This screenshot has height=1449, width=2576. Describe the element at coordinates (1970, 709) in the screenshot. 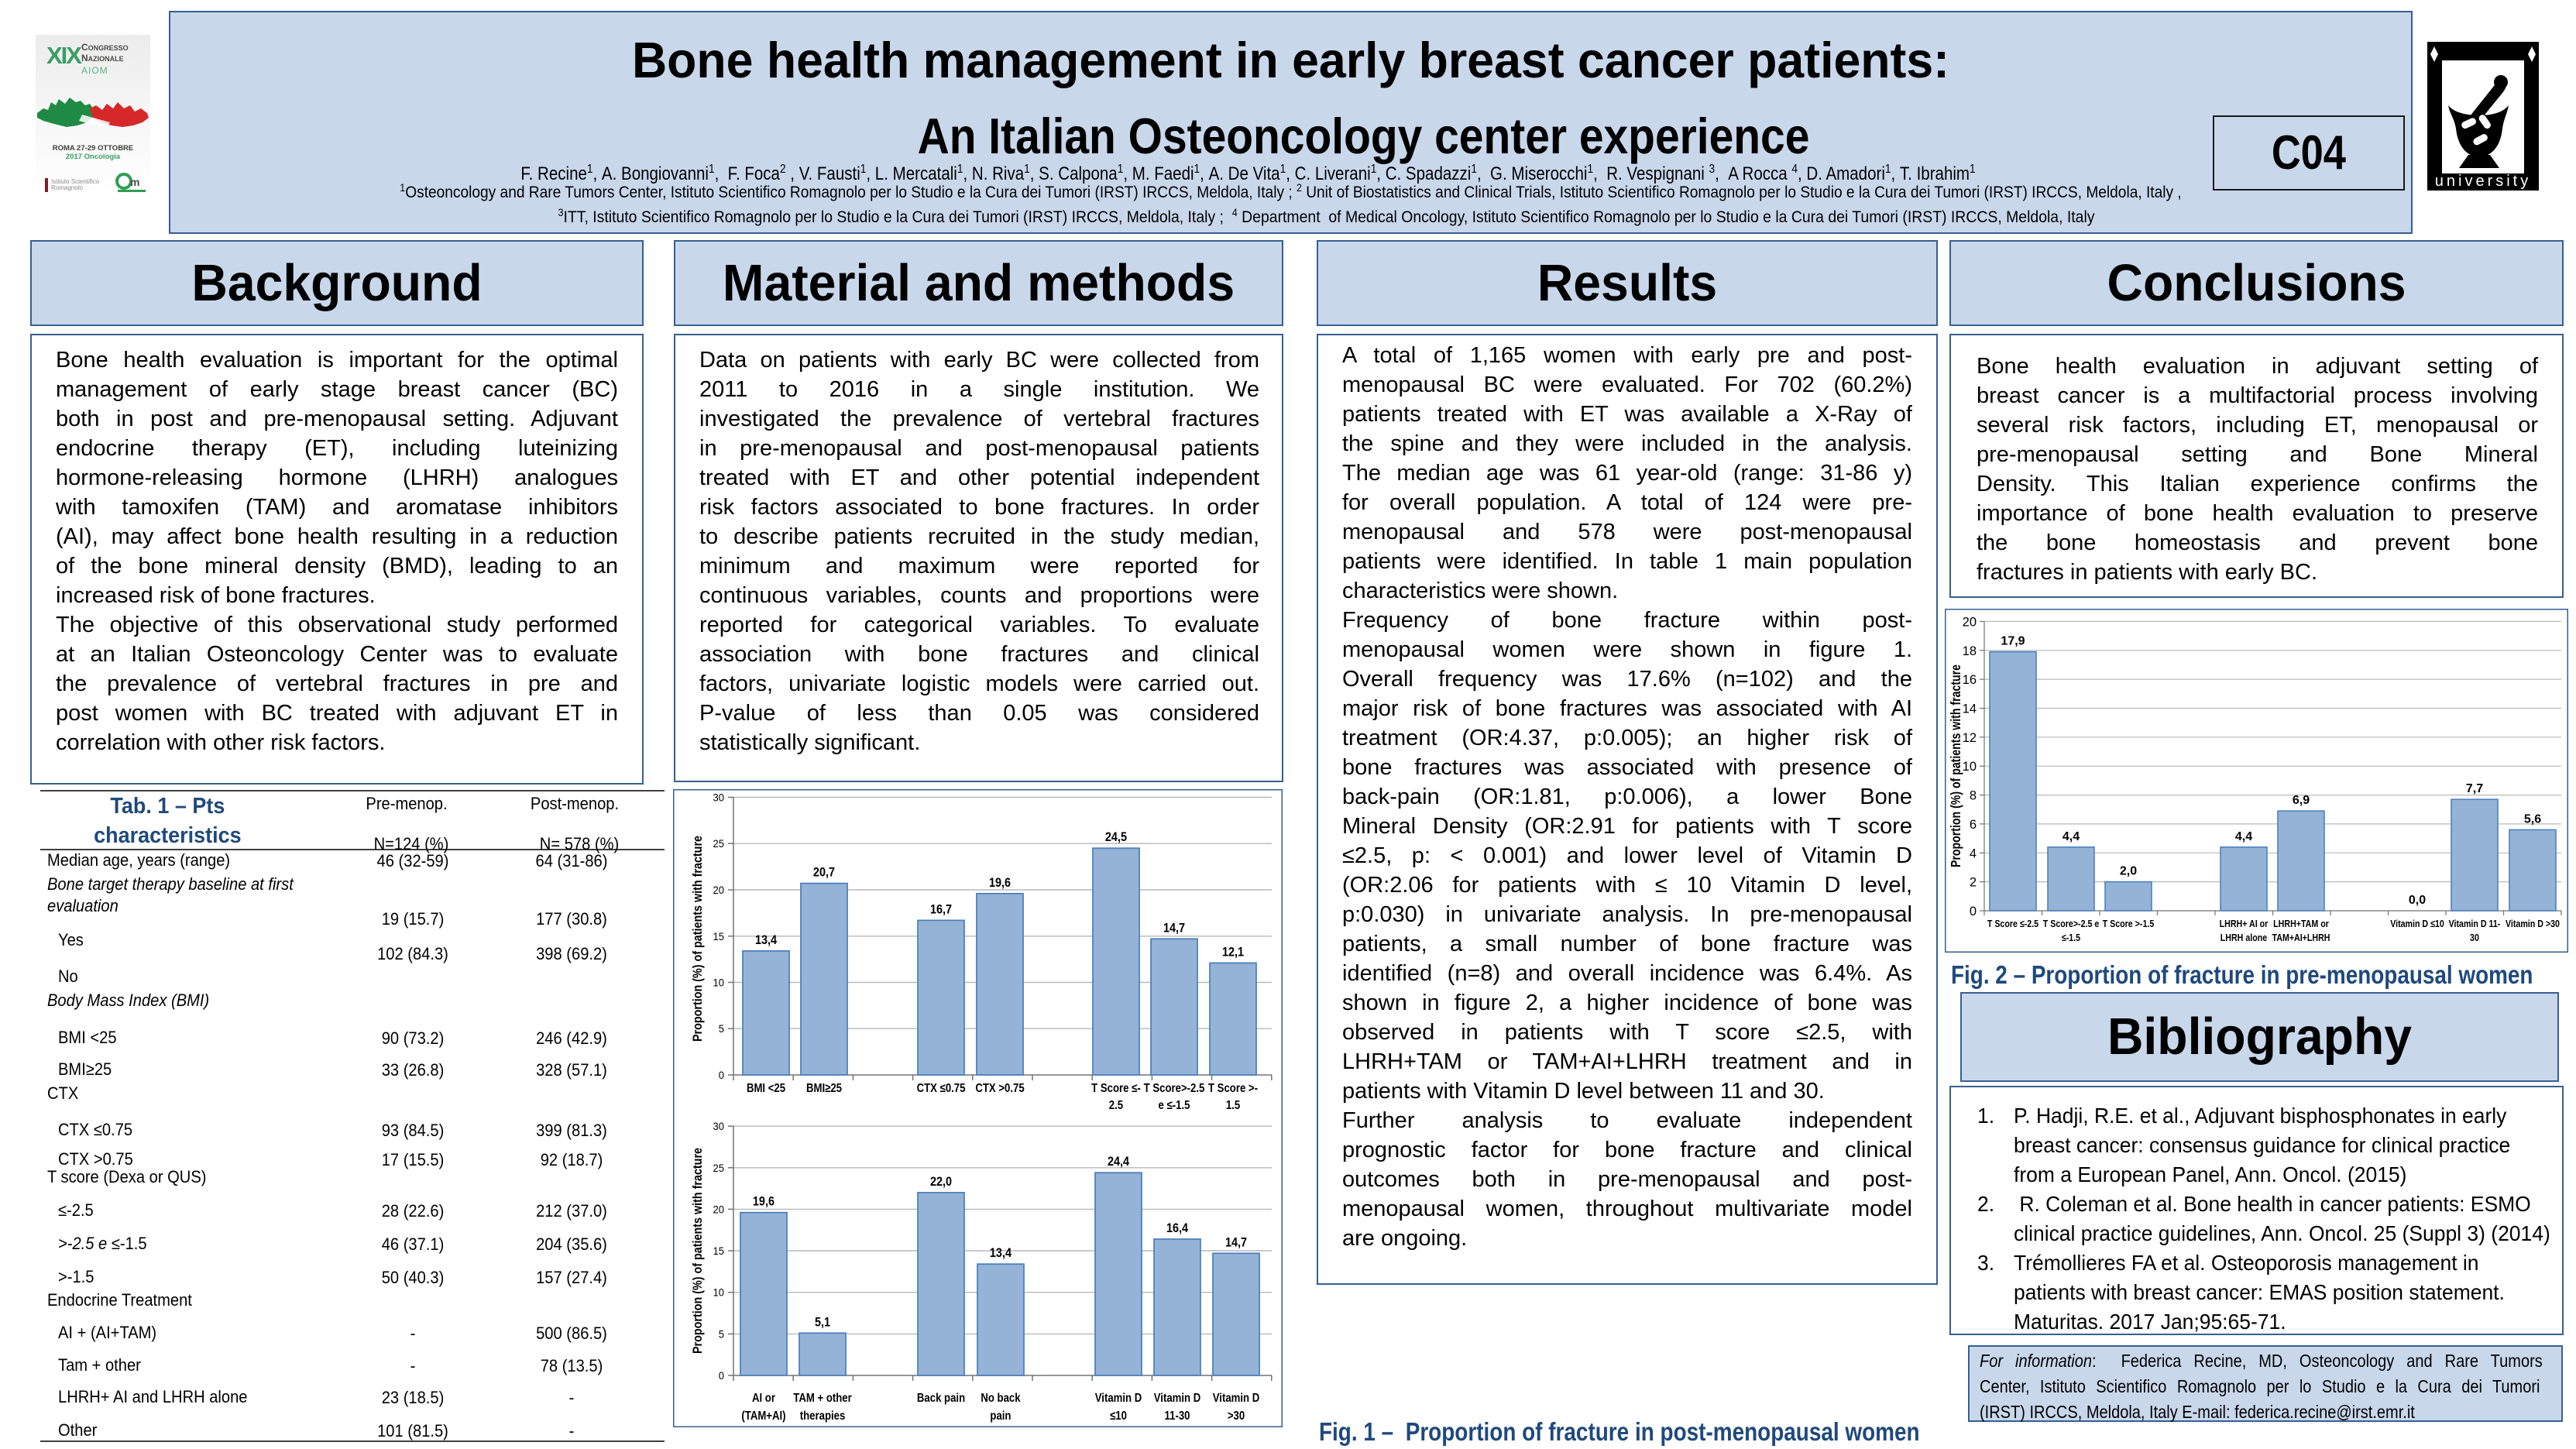

I see `svg-text: 14` at that location.